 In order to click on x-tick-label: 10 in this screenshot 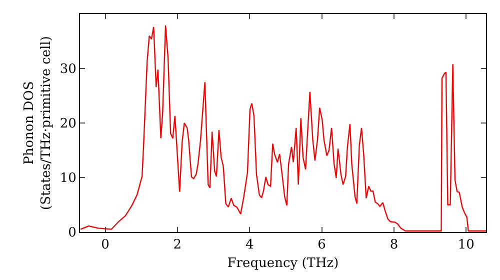, I will do `click(466, 245)`.